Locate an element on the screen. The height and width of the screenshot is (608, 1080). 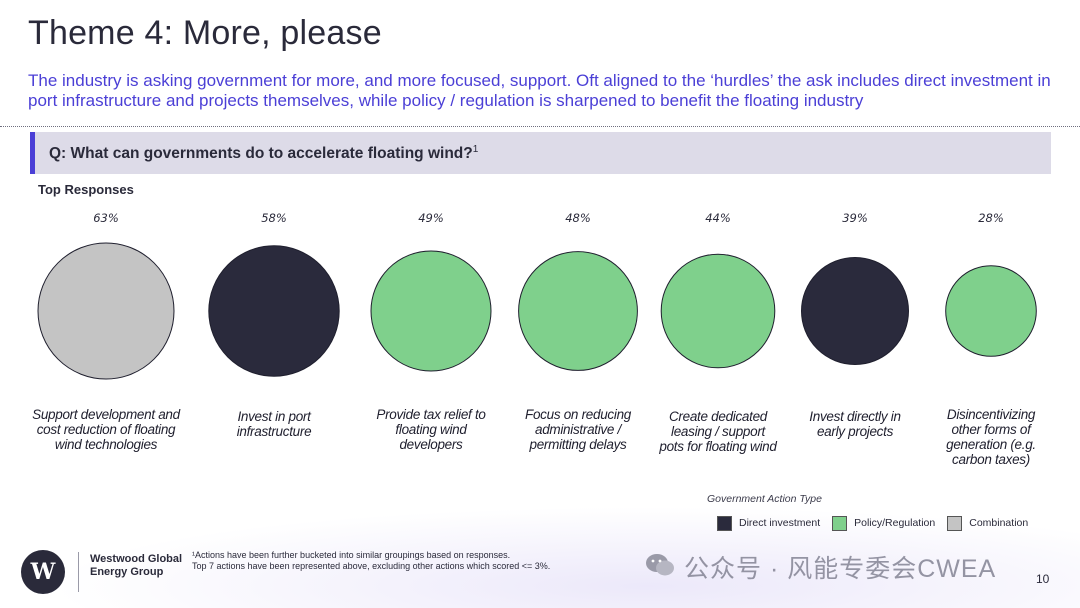
value-label-7: 28% is located at coordinates (991, 218).